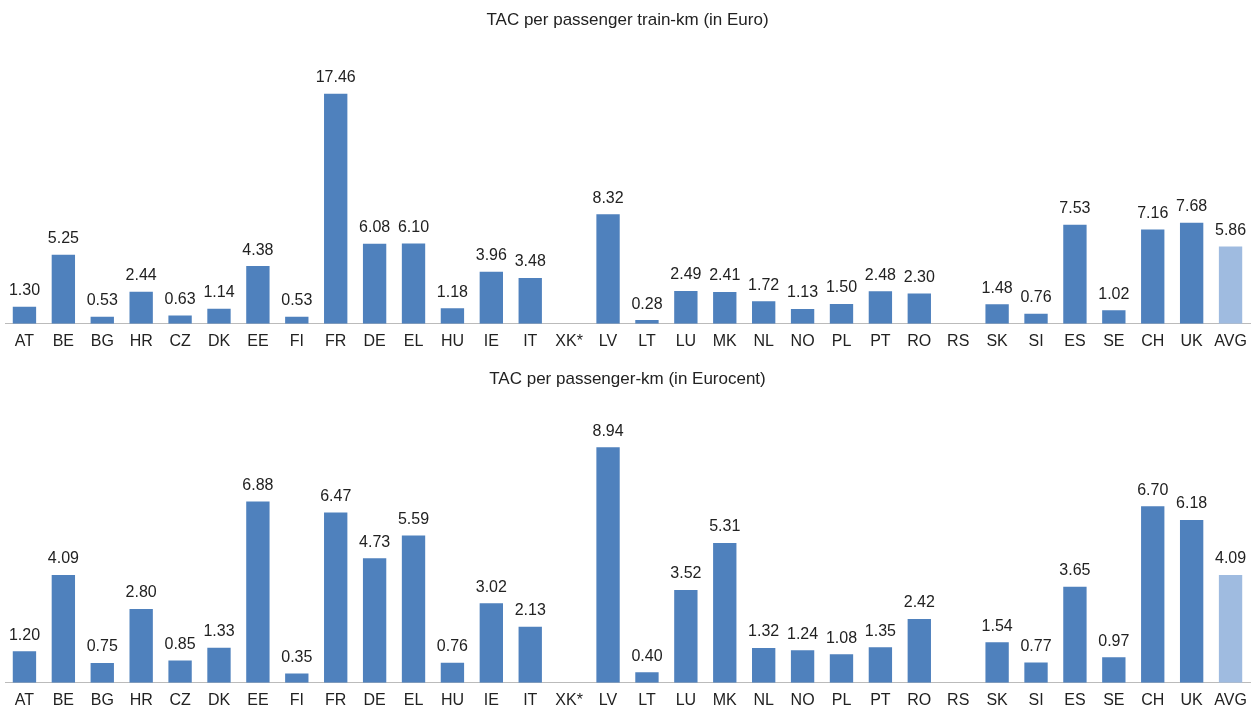 This screenshot has height=718, width=1255. Describe the element at coordinates (686, 573) in the screenshot. I see `data-label: 3.52` at that location.